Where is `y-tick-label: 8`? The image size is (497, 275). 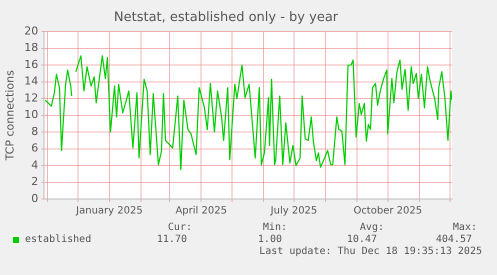 y-tick-label: 8 is located at coordinates (34, 131).